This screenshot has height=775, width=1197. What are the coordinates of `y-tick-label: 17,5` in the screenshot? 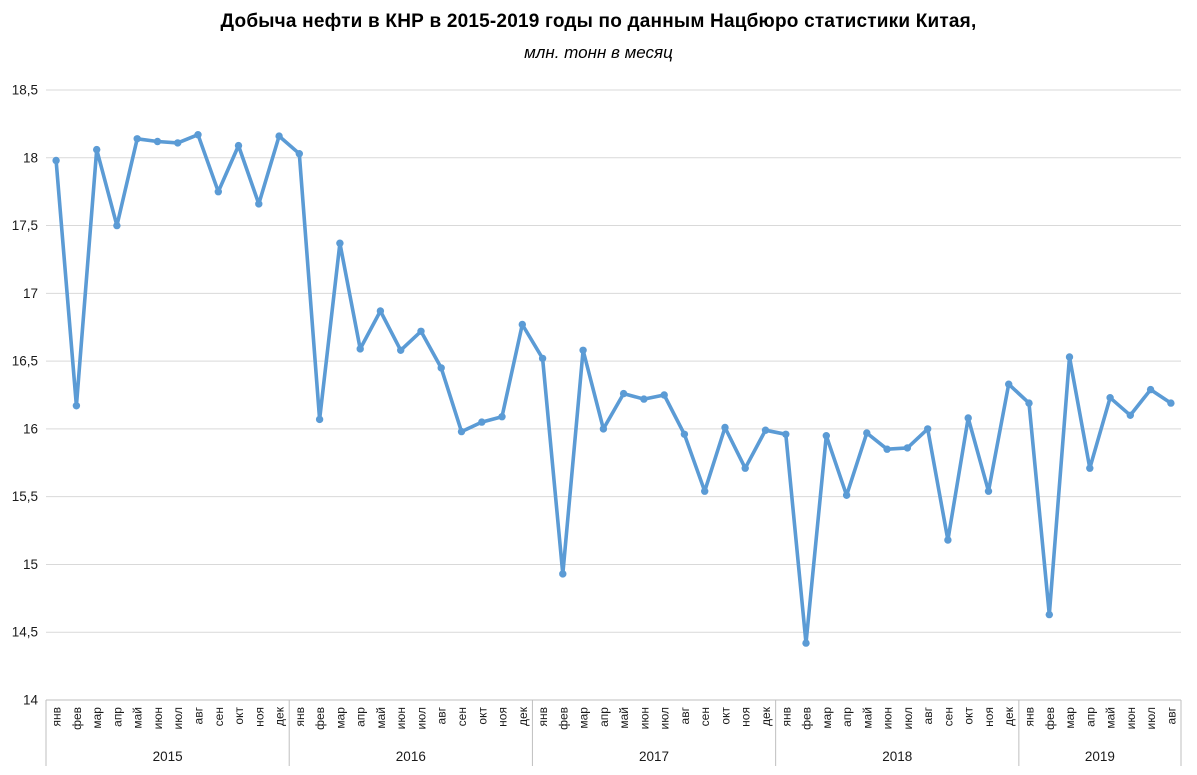 It's located at (25, 225).